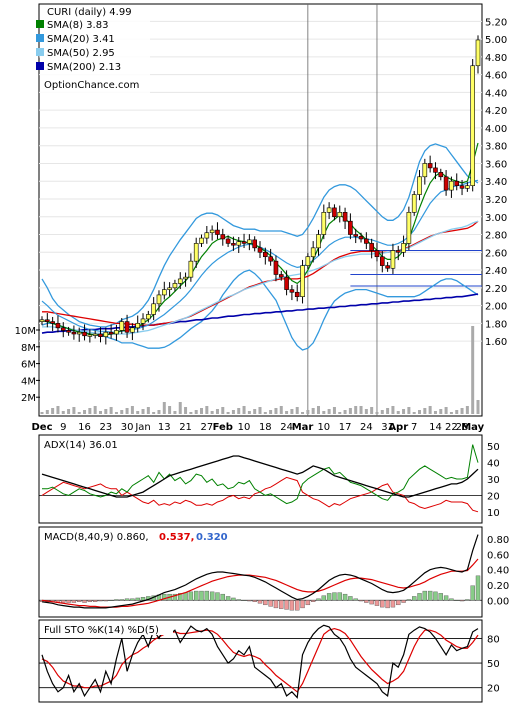 Image resolution: width=526 pixels, height=710 pixels. I want to click on date-tick-label: 7, so click(414, 427).